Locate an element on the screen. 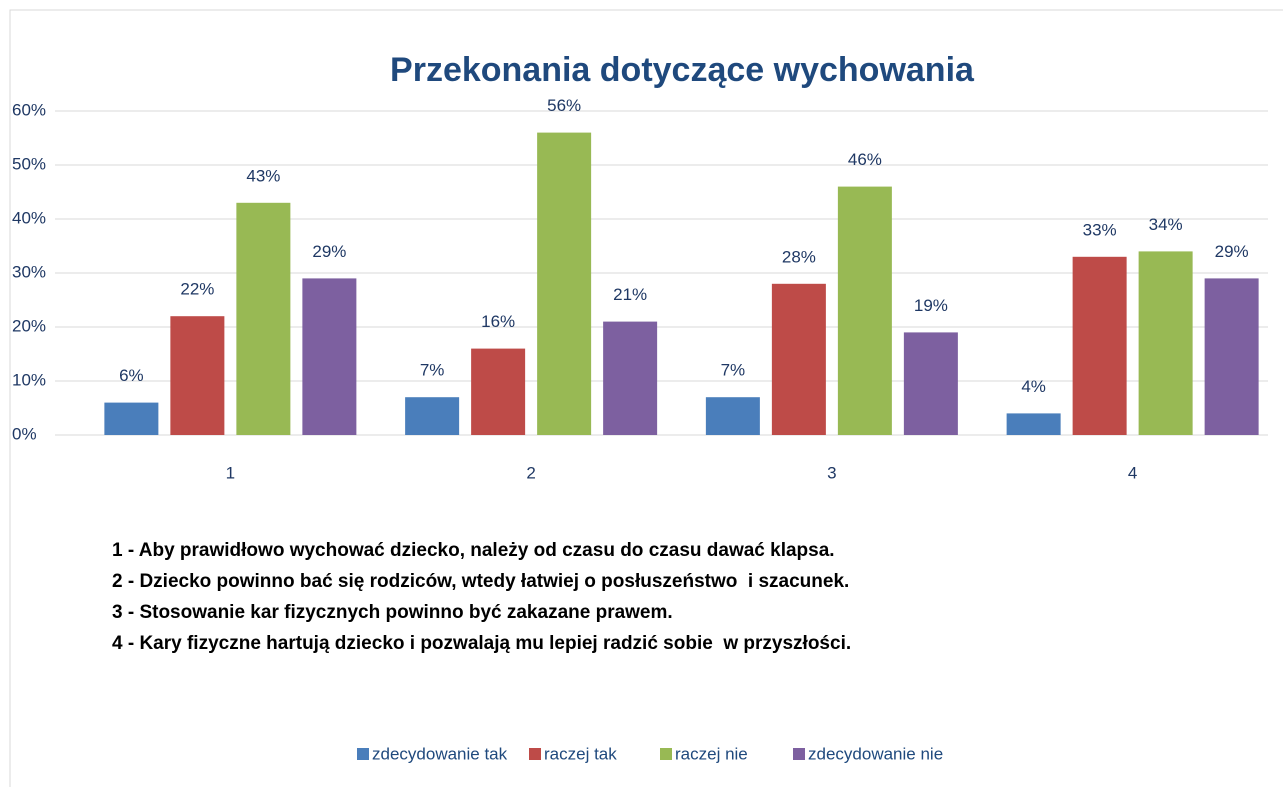 The height and width of the screenshot is (787, 1283). data-label: 33% is located at coordinates (1100, 229).